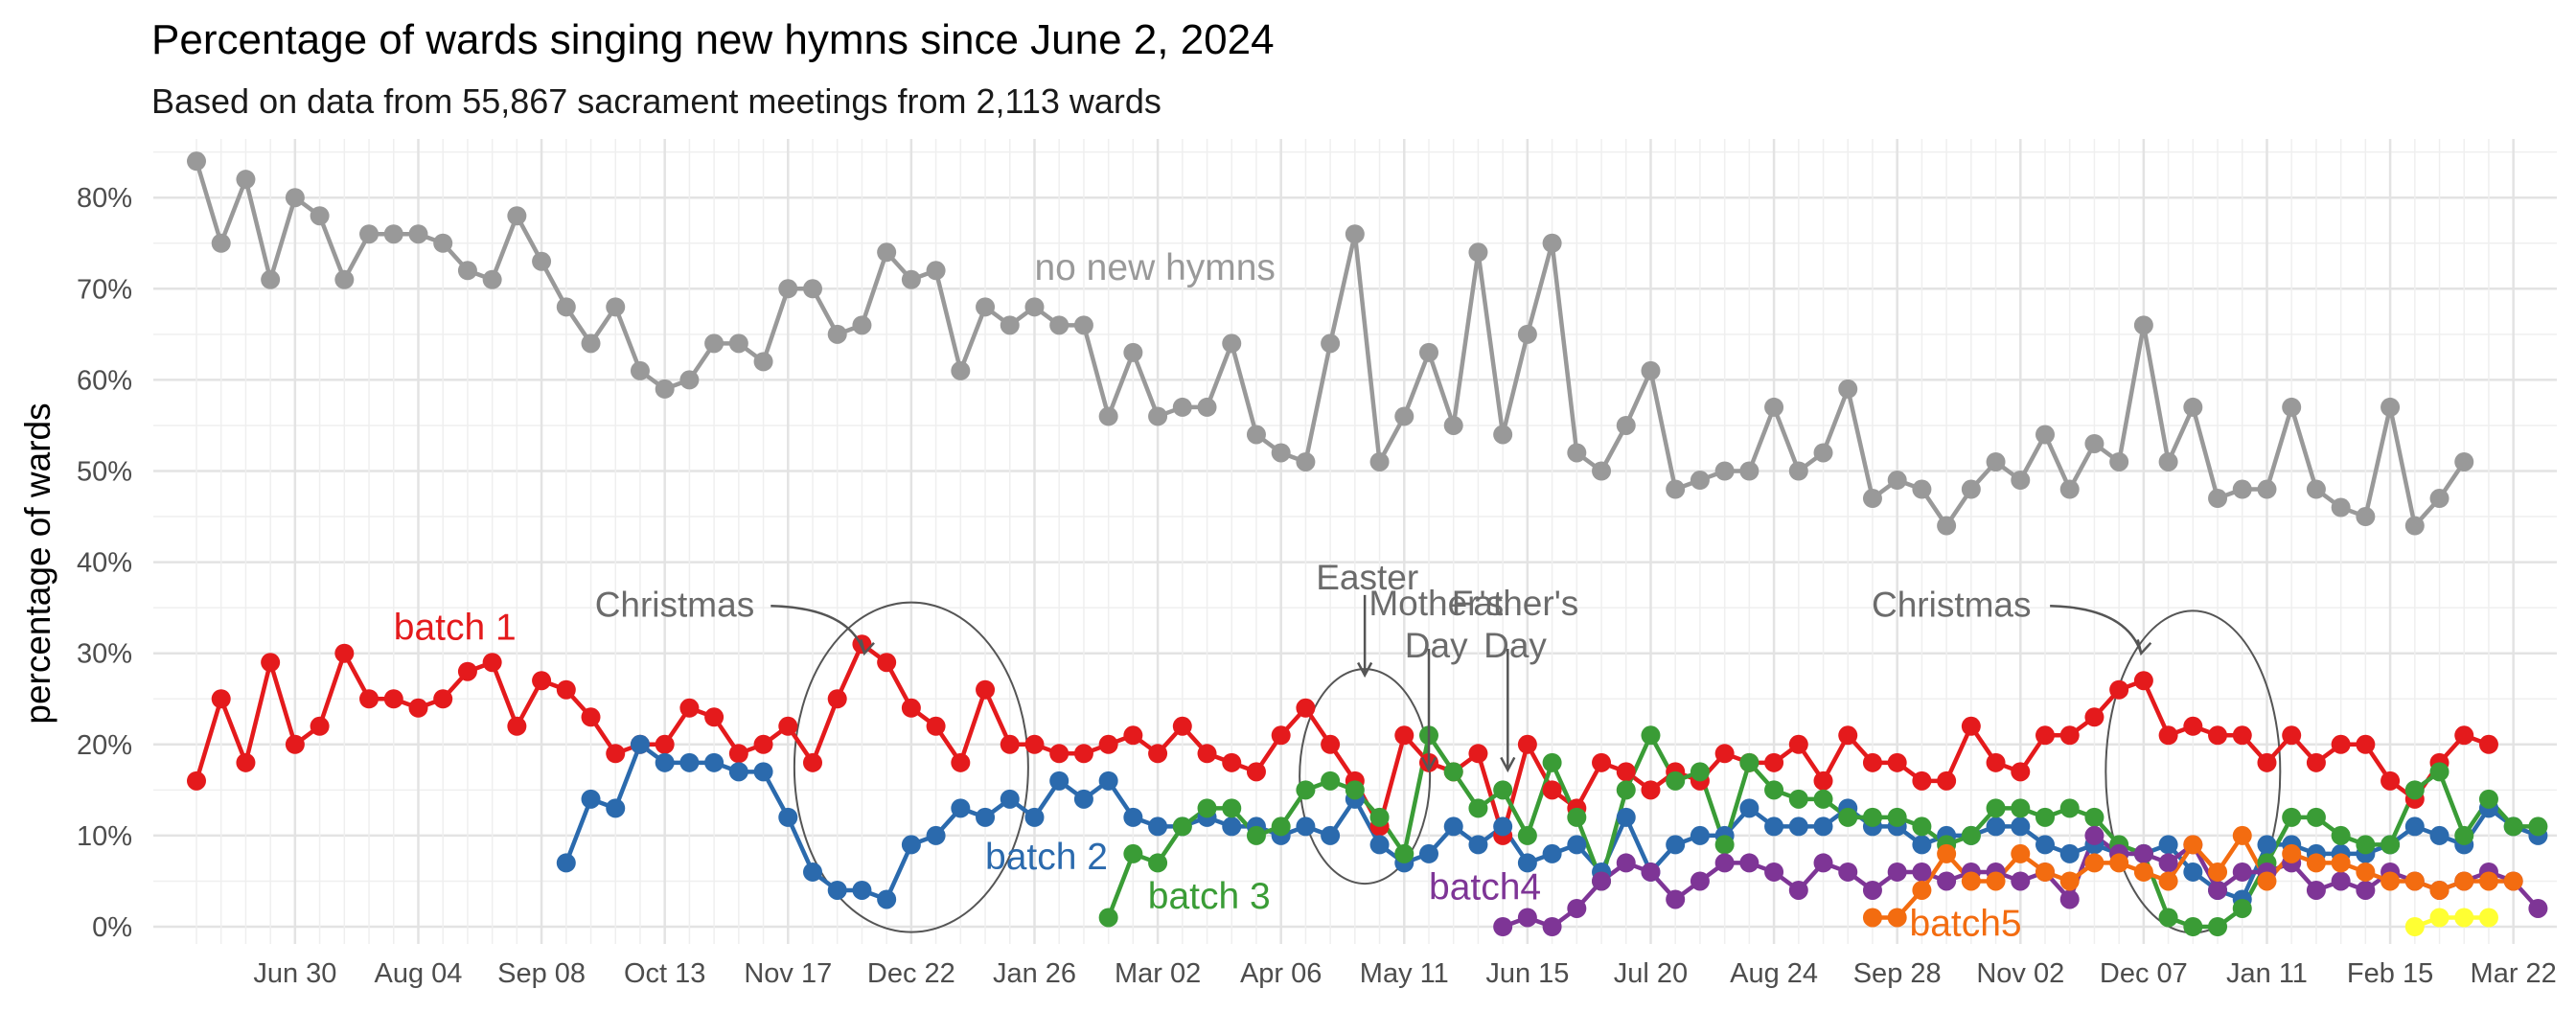 This screenshot has width=2576, height=1012. What do you see at coordinates (112, 927) in the screenshot?
I see `y-tick-label: 0%` at bounding box center [112, 927].